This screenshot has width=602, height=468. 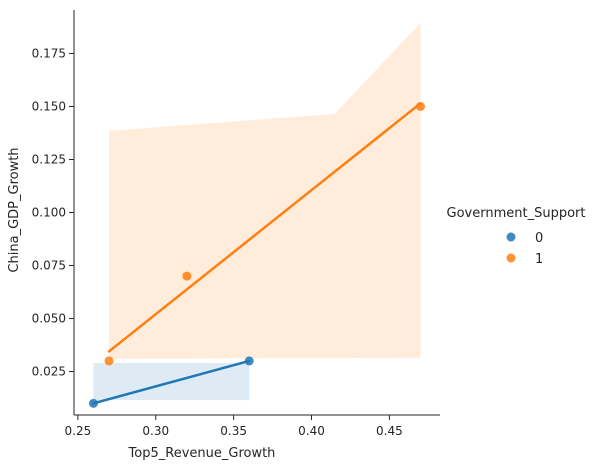 What do you see at coordinates (49, 159) in the screenshot?
I see `y-tick-label-4: 0.125` at bounding box center [49, 159].